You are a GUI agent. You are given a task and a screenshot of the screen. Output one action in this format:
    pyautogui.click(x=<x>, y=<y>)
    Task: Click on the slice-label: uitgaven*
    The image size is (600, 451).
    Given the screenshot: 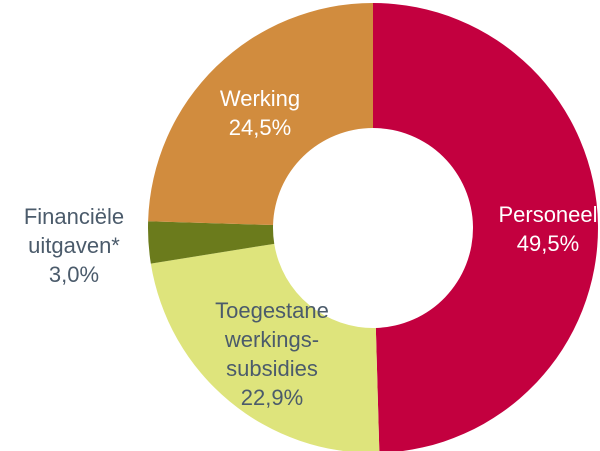 What is the action you would take?
    pyautogui.click(x=74, y=245)
    